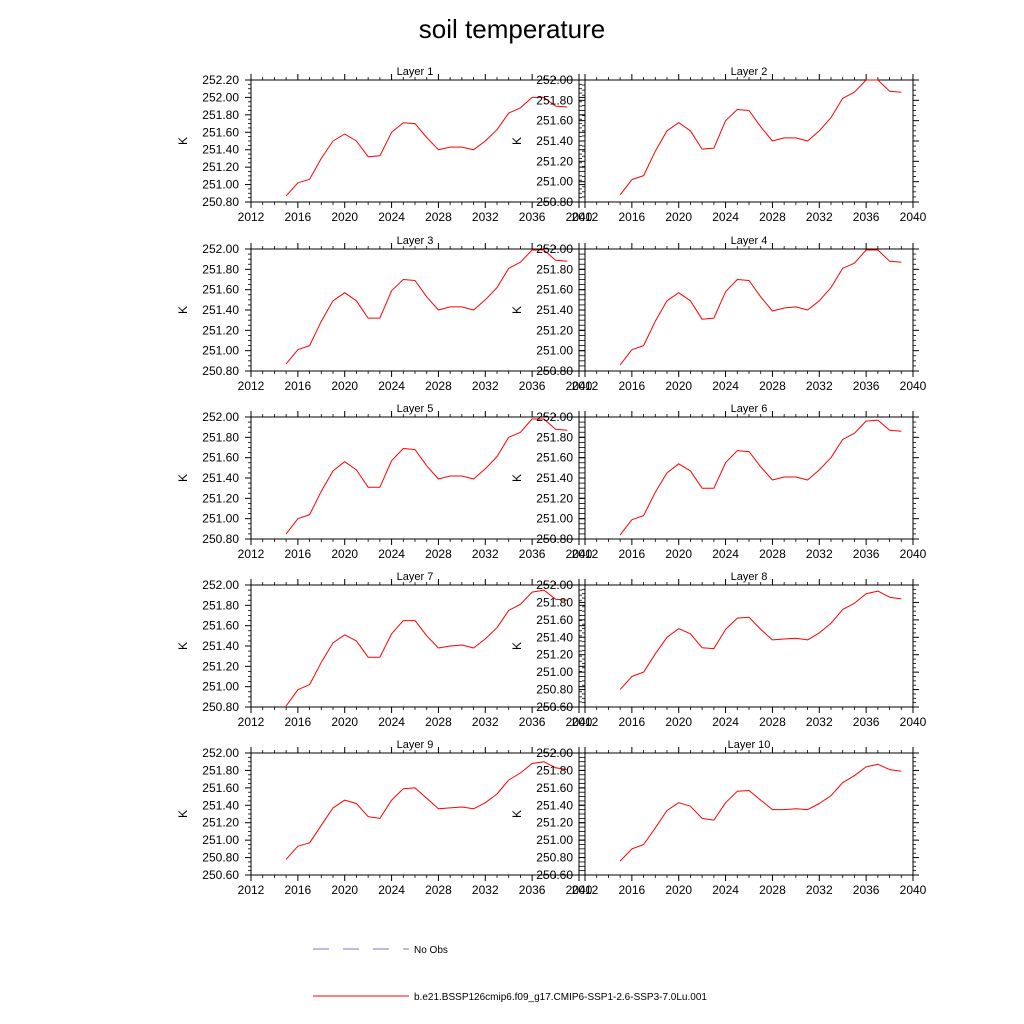 This screenshot has width=1024, height=1024. What do you see at coordinates (415, 577) in the screenshot?
I see `panel-title: Layer 7` at bounding box center [415, 577].